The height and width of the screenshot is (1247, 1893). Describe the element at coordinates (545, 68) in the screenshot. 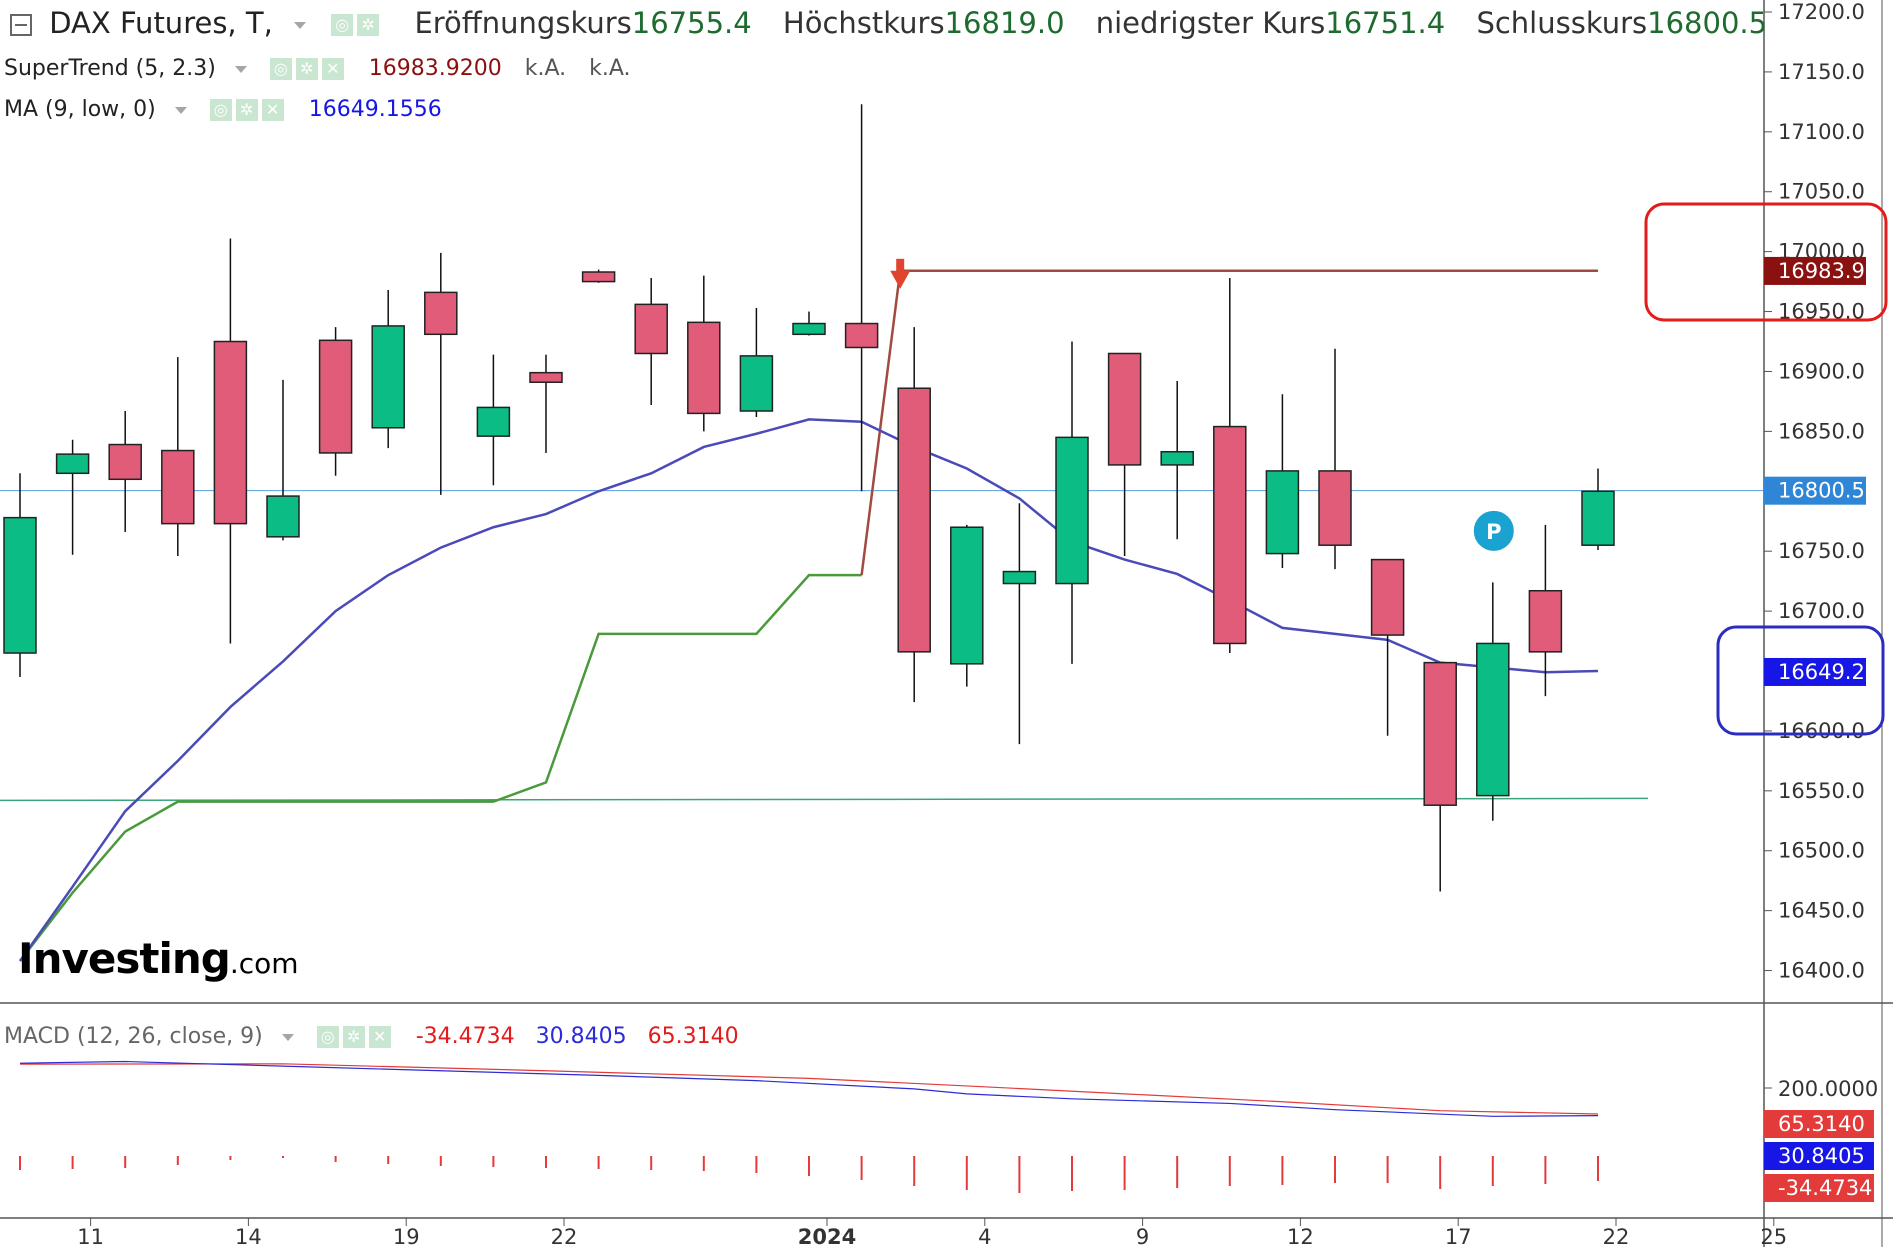

I see `supertrend-extra-1: k.A.` at that location.